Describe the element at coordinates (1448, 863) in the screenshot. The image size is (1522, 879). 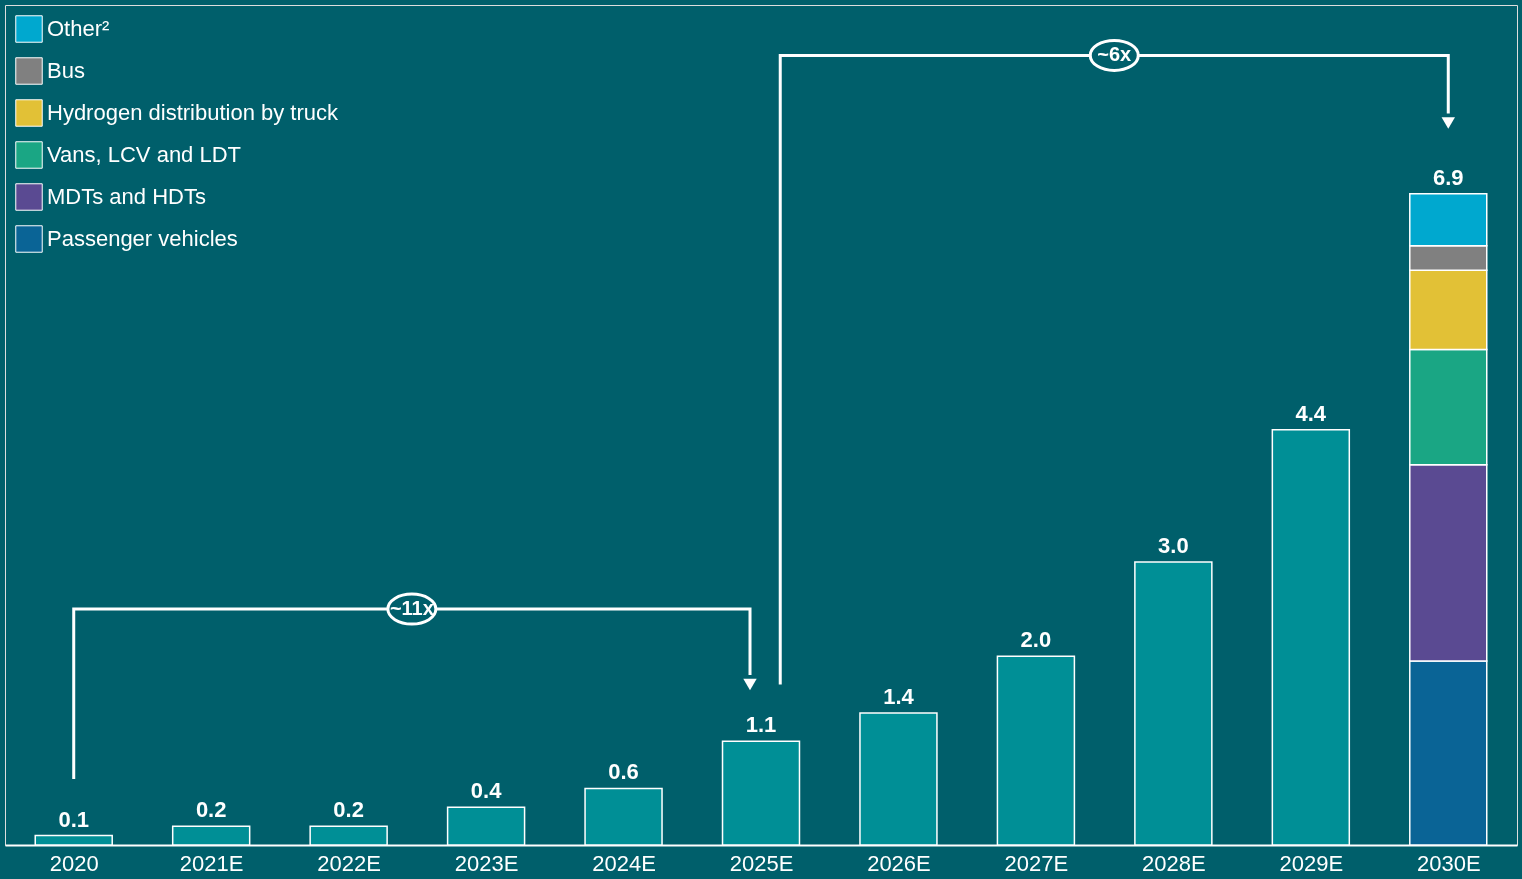
I see `x-tick-label: 2030E` at that location.